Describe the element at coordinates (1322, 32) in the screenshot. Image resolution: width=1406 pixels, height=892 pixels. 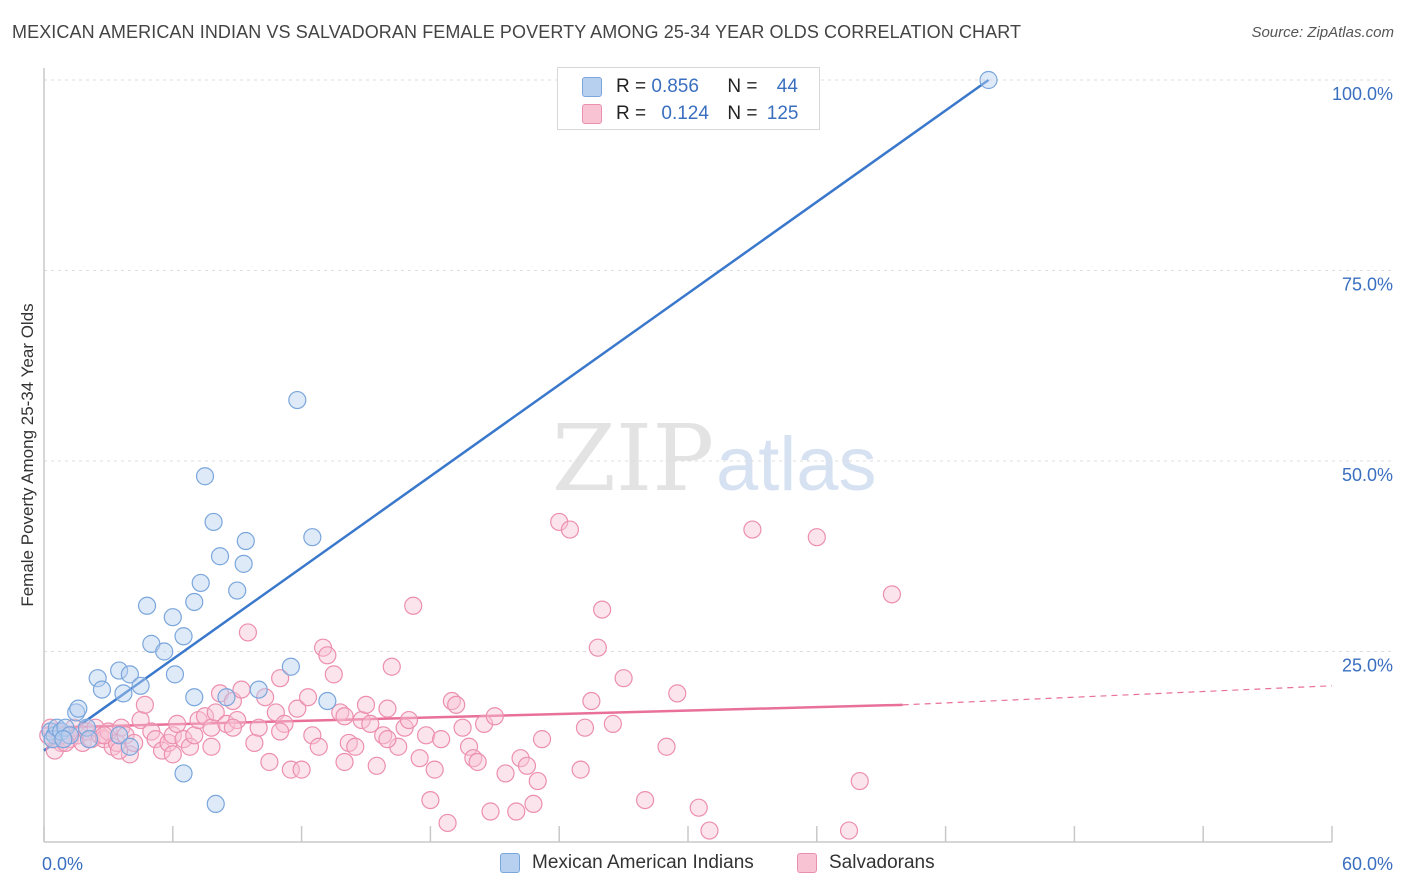
I see `chart-source: Source: ZipAtlas.com` at that location.